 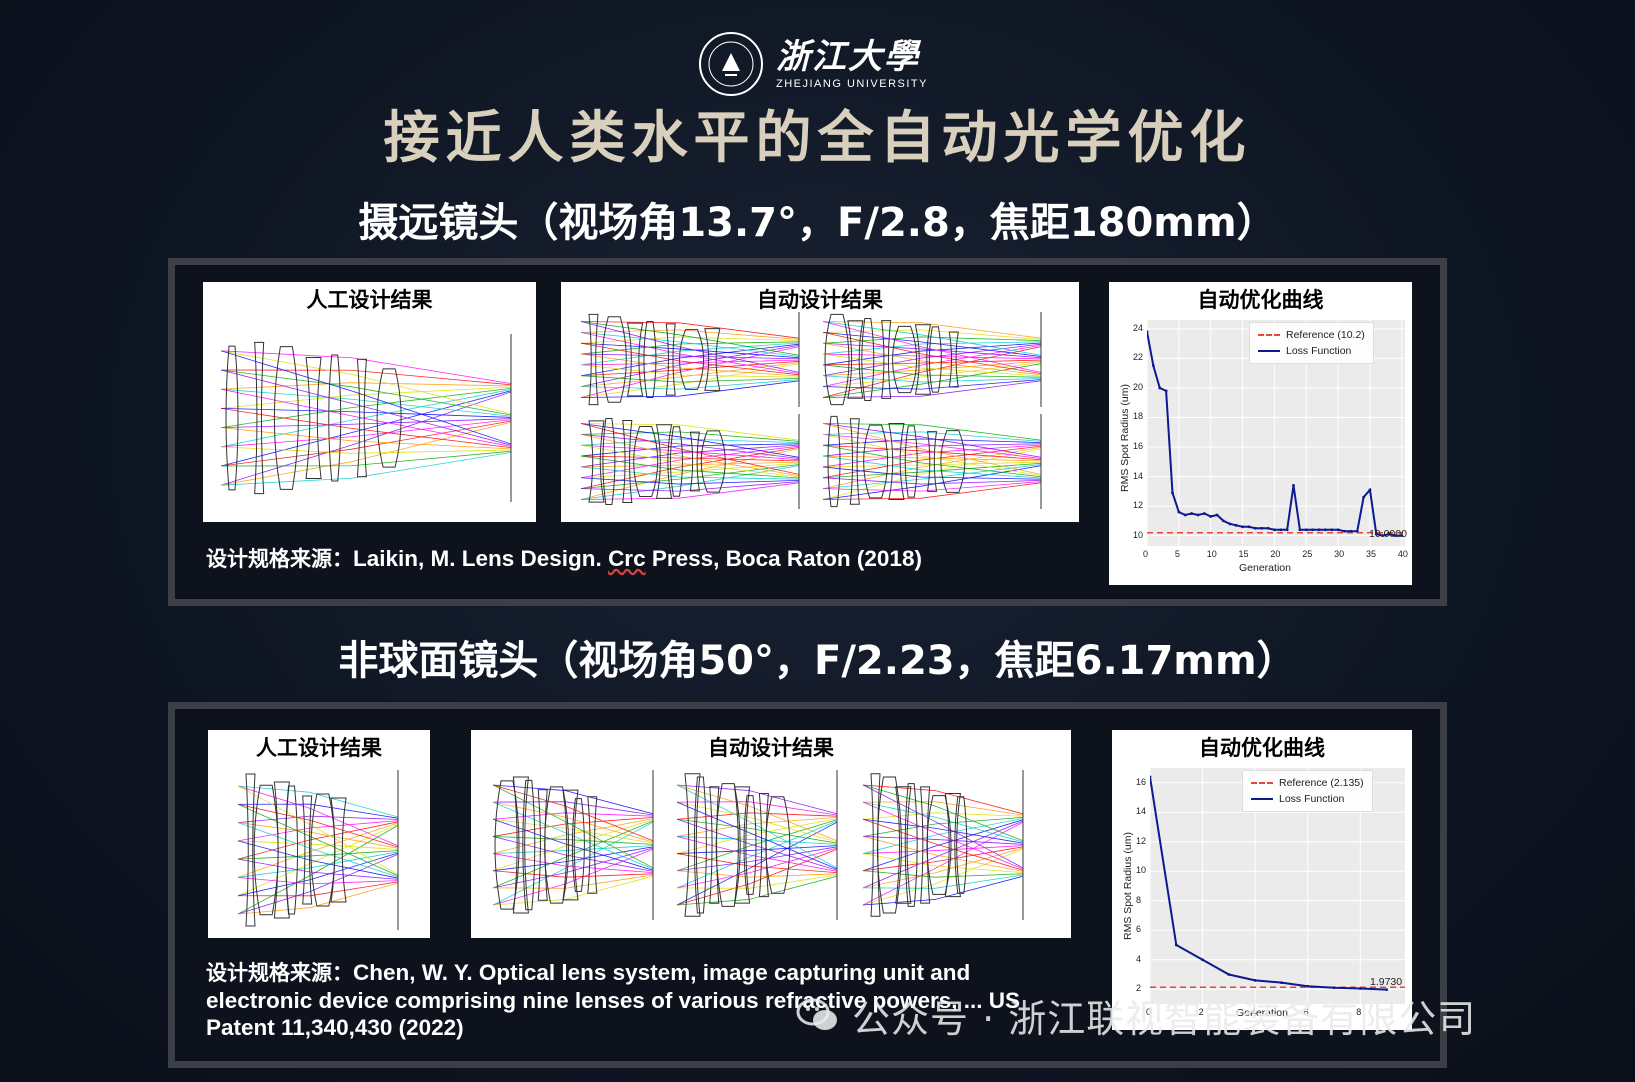 I want to click on y-tick-label: 10, so click(x=1141, y=870).